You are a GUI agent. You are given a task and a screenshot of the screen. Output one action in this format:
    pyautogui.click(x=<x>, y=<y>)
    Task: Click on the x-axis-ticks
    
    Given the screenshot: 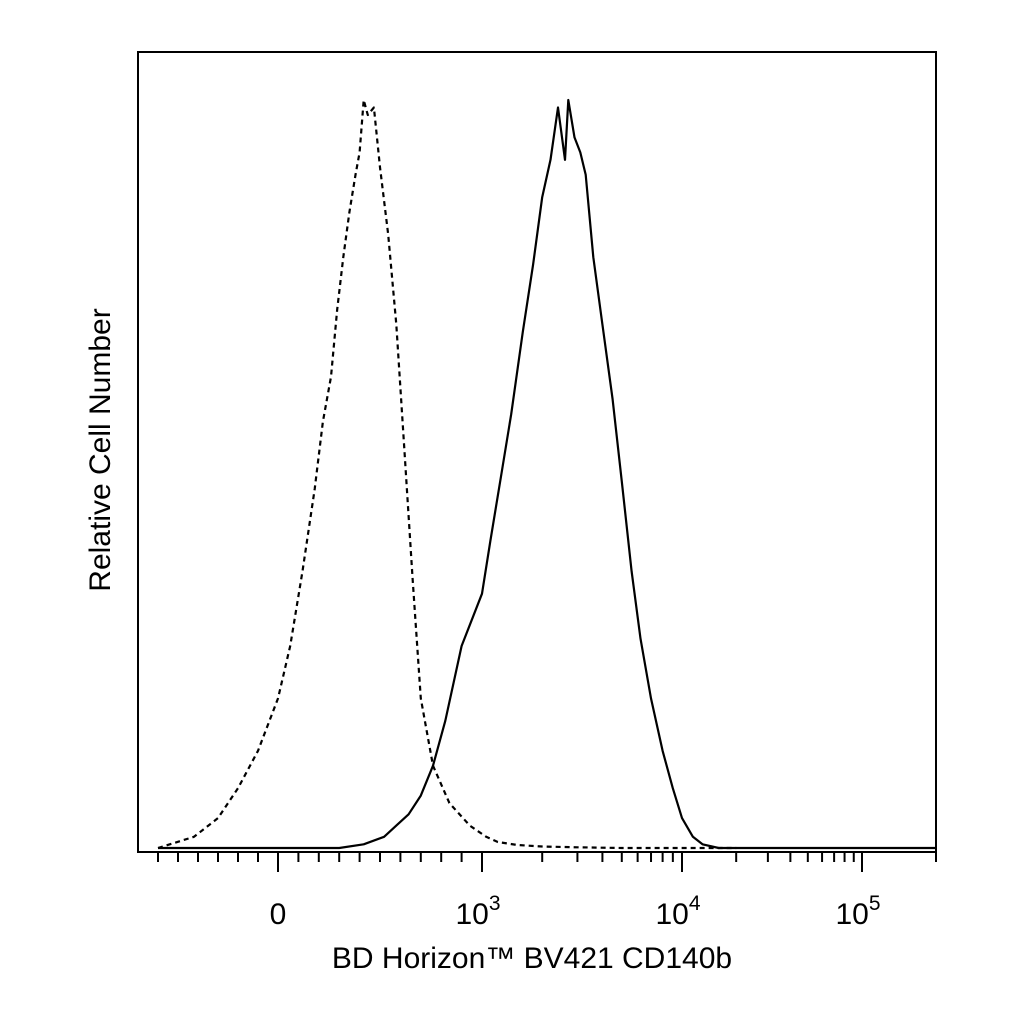 What is the action you would take?
    pyautogui.click(x=547, y=862)
    